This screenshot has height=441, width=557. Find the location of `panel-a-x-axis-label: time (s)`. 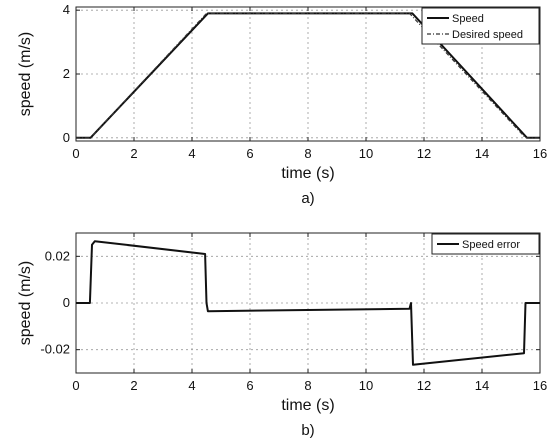

panel-a-x-axis-label: time (s) is located at coordinates (307, 173).